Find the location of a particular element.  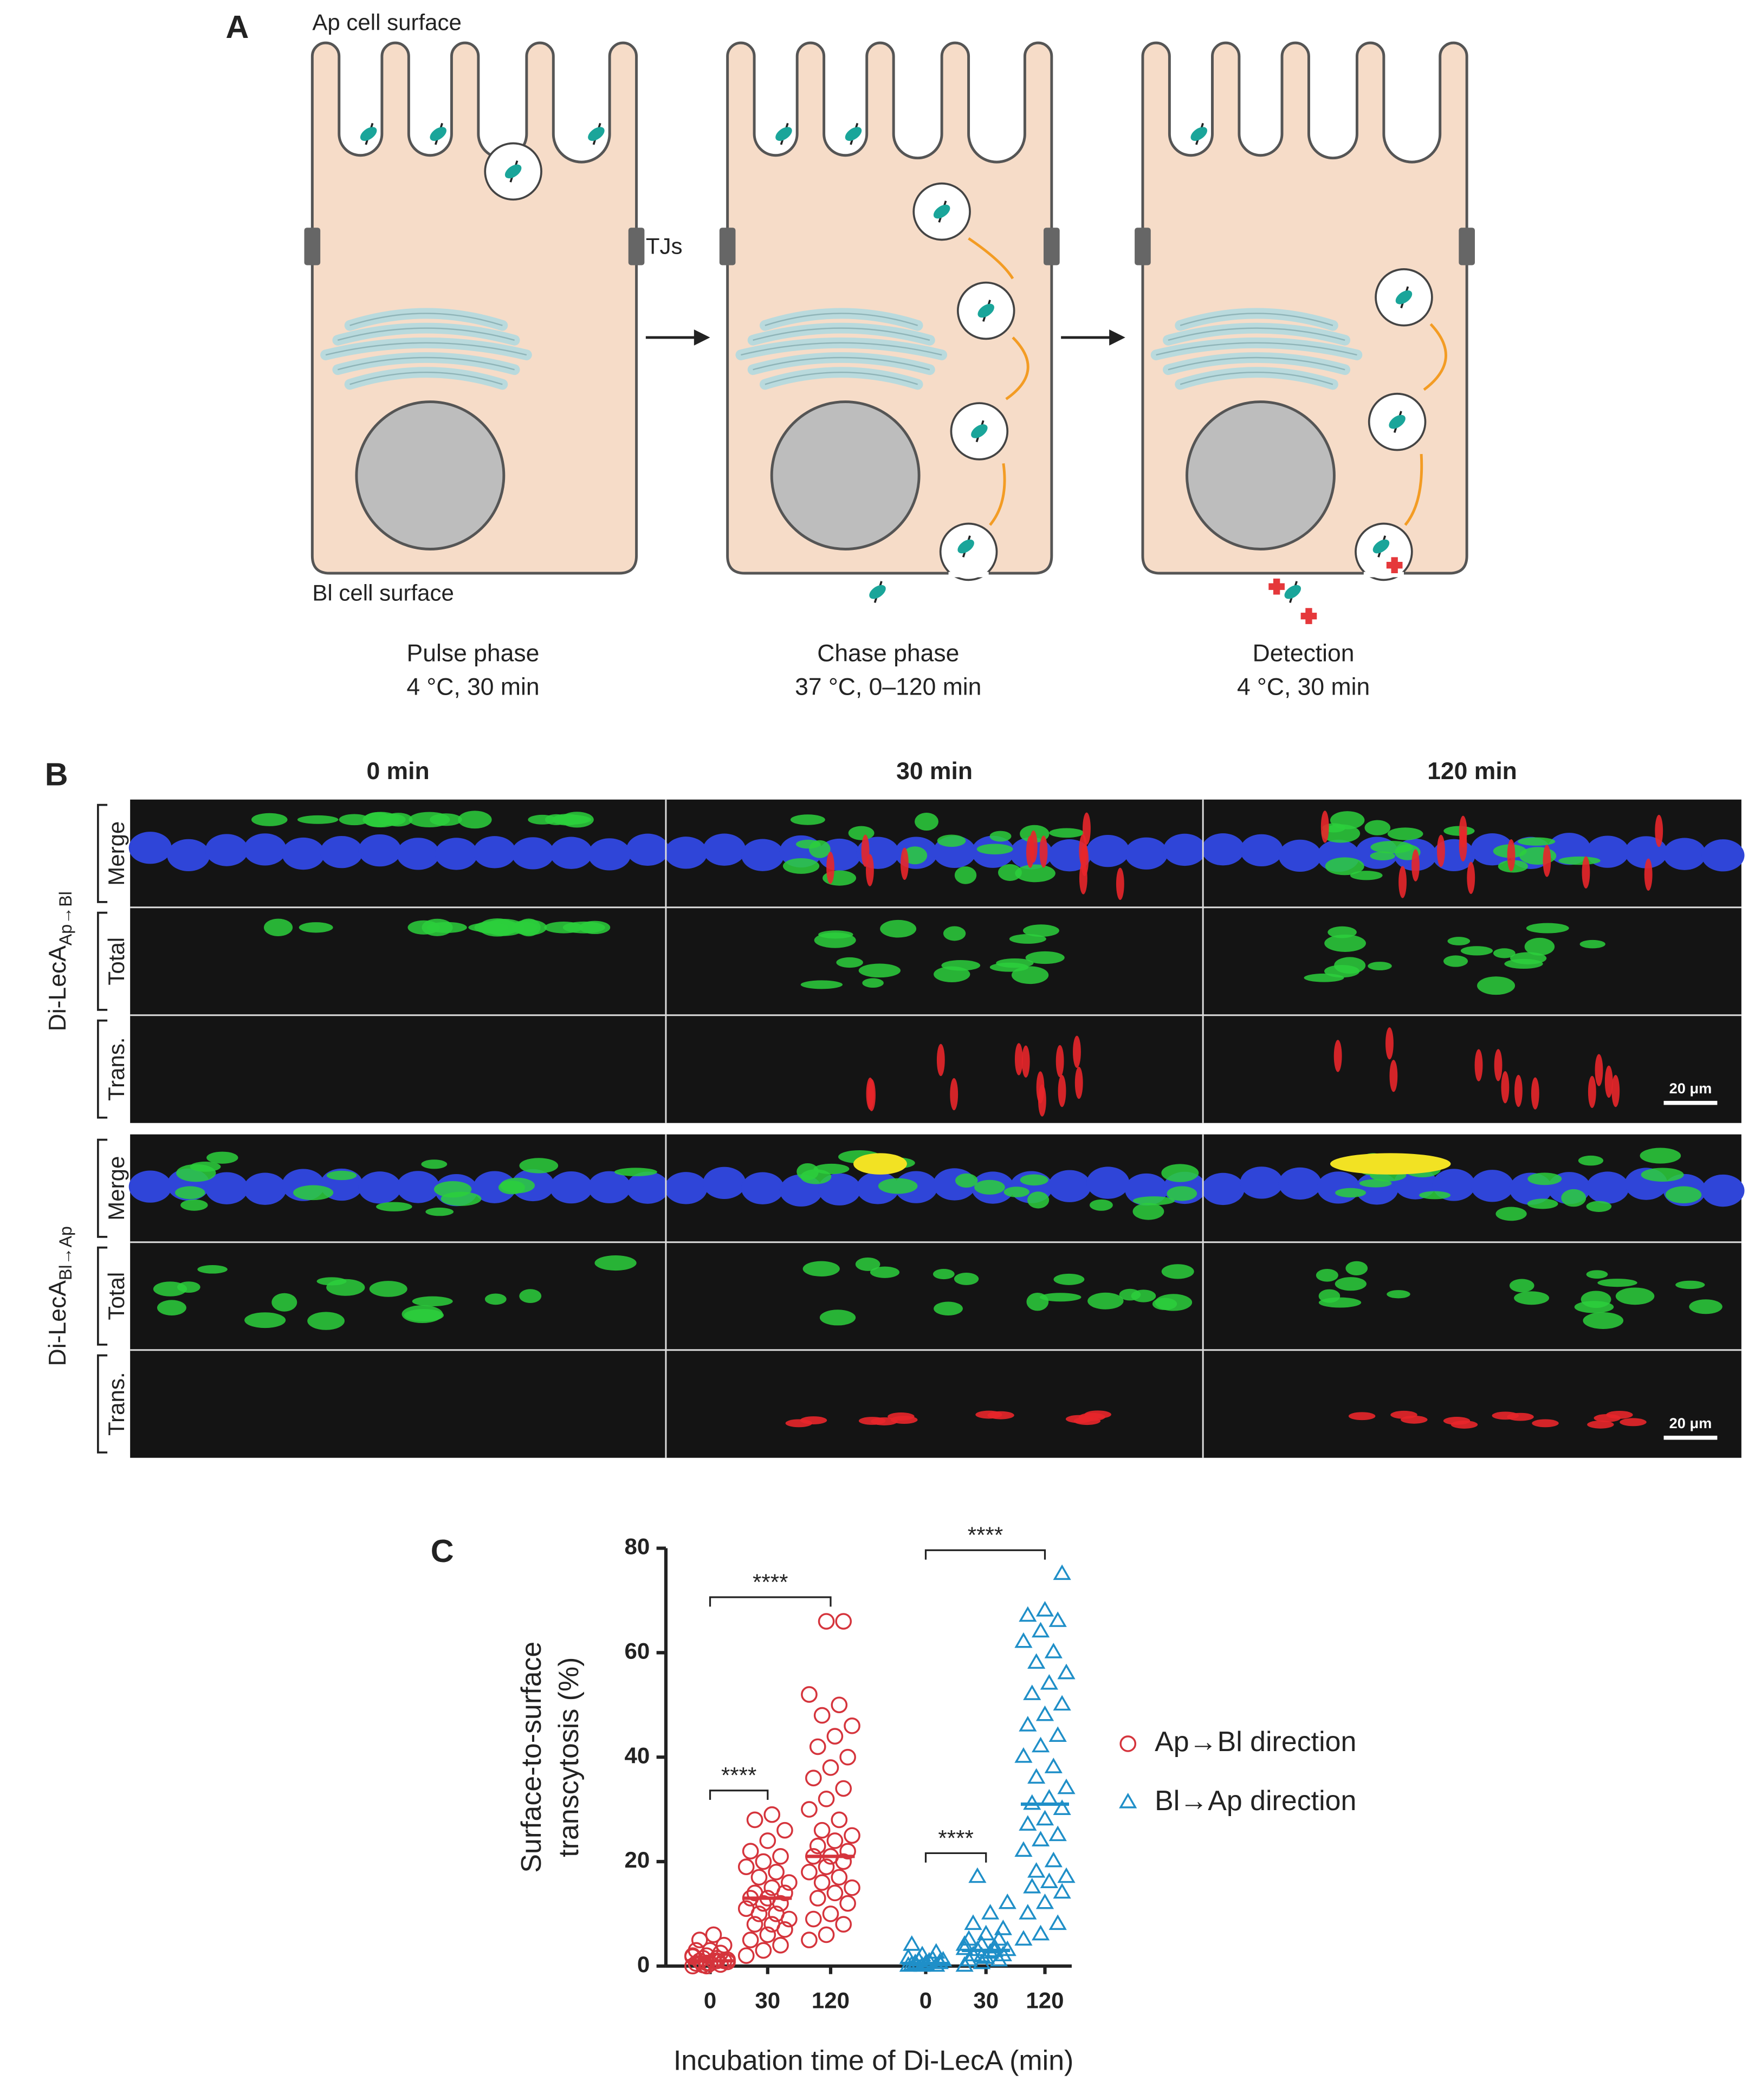

significance-bracket is located at coordinates (955, 1857).